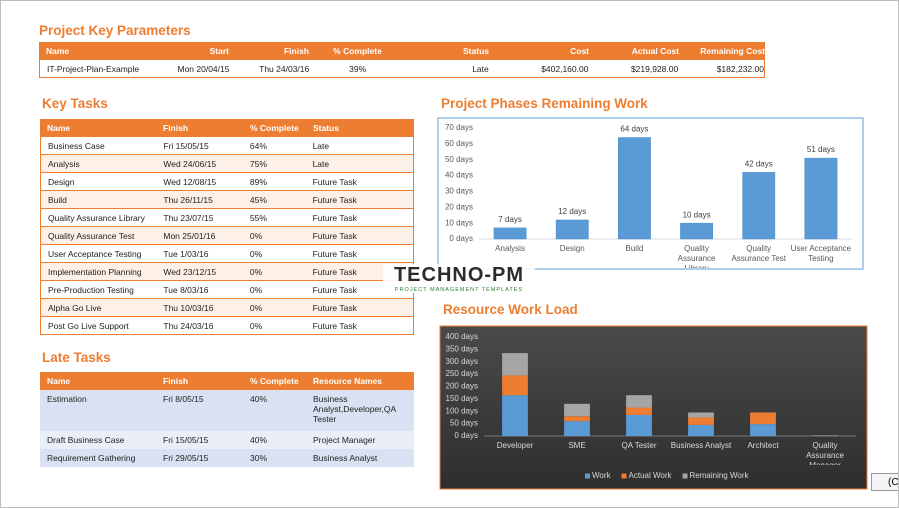  I want to click on x-tick-label-box: Build, so click(635, 248).